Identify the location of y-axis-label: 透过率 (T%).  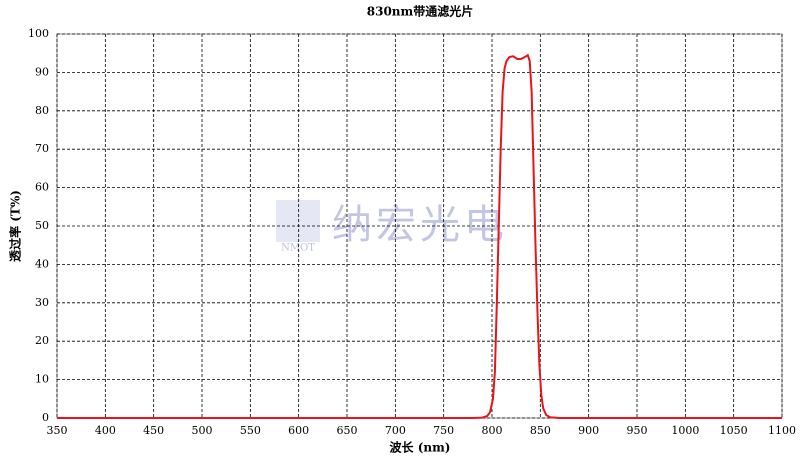
(15, 226).